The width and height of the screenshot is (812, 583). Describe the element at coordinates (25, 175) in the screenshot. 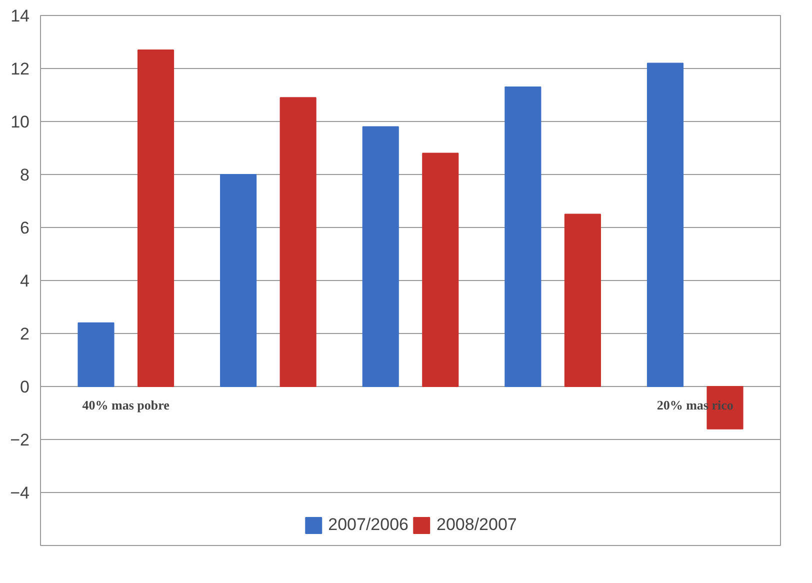

I see `y-tick-label: 8` at that location.